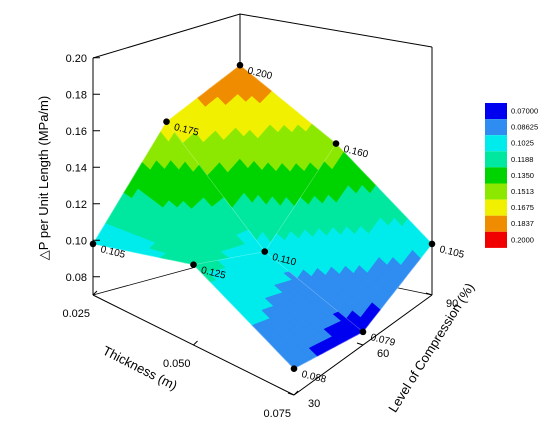 This screenshot has height=430, width=550. What do you see at coordinates (522, 175) in the screenshot?
I see `legend-label: 0.1350` at bounding box center [522, 175].